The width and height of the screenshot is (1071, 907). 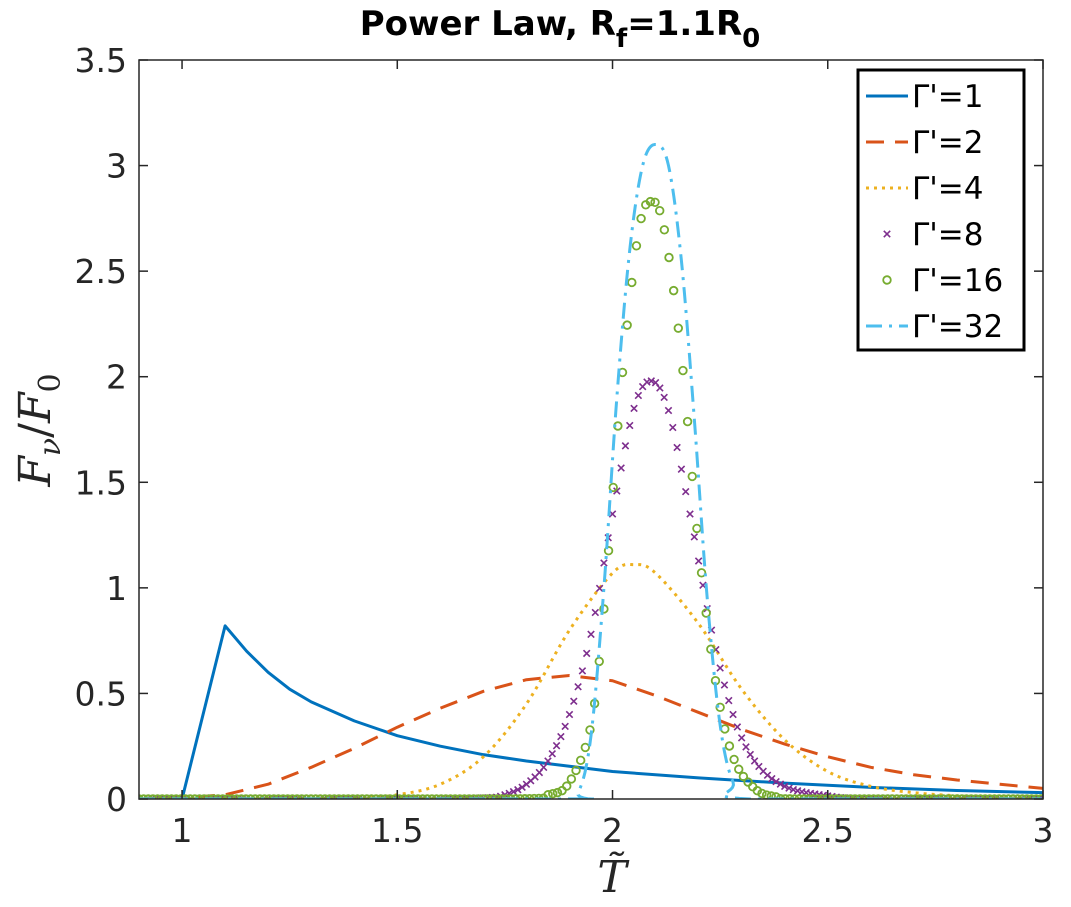 What do you see at coordinates (116, 377) in the screenshot?
I see `y-tick-label: 2` at bounding box center [116, 377].